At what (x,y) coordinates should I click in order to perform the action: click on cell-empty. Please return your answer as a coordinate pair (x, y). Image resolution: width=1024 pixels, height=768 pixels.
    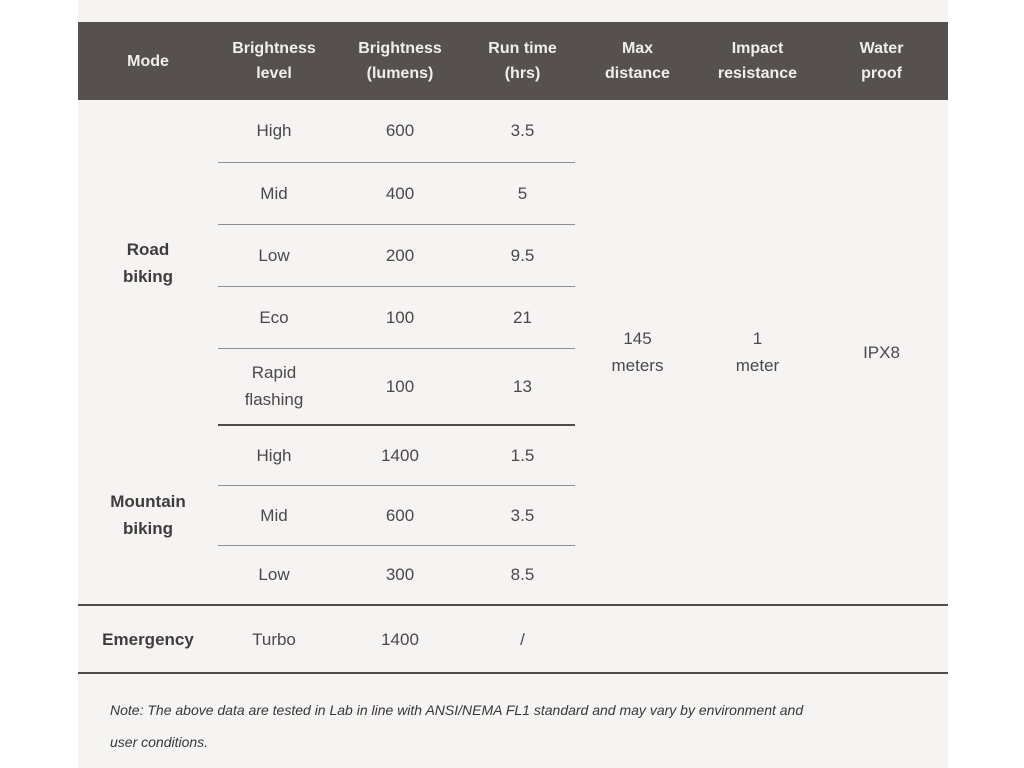
    Looking at the image, I should click on (761, 639).